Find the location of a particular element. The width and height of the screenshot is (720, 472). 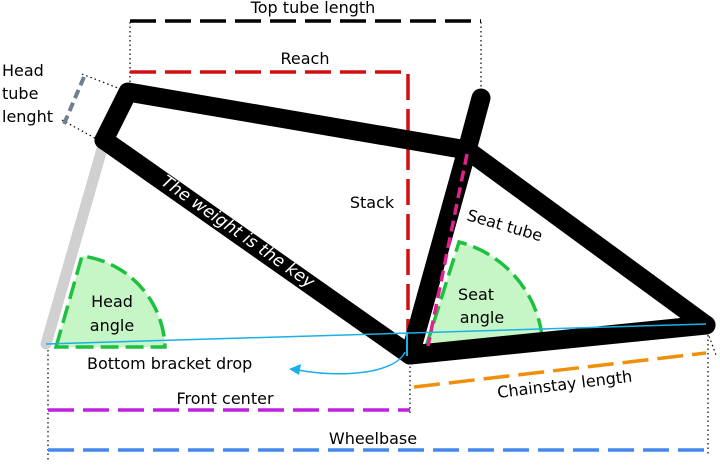

chainstay-length-line is located at coordinates (560, 370).